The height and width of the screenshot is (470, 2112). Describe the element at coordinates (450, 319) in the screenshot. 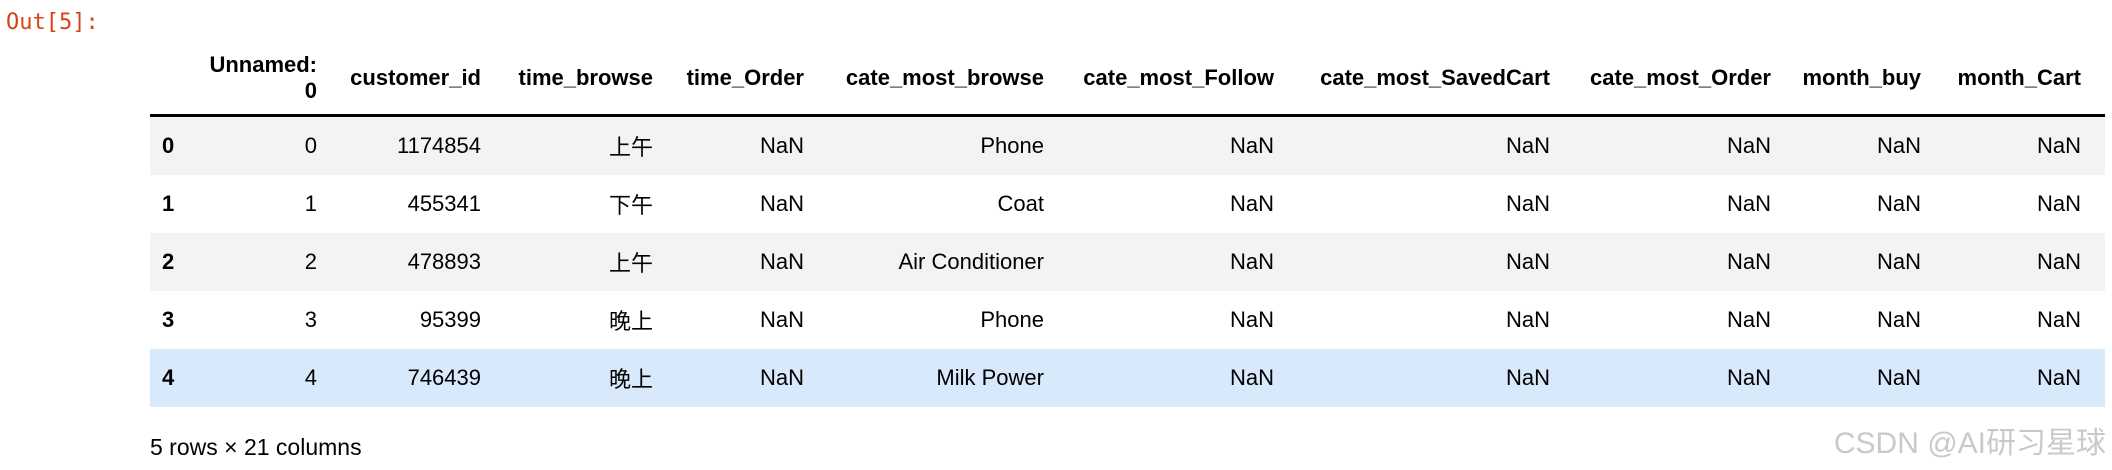

I see `table-cell: 95399` at that location.